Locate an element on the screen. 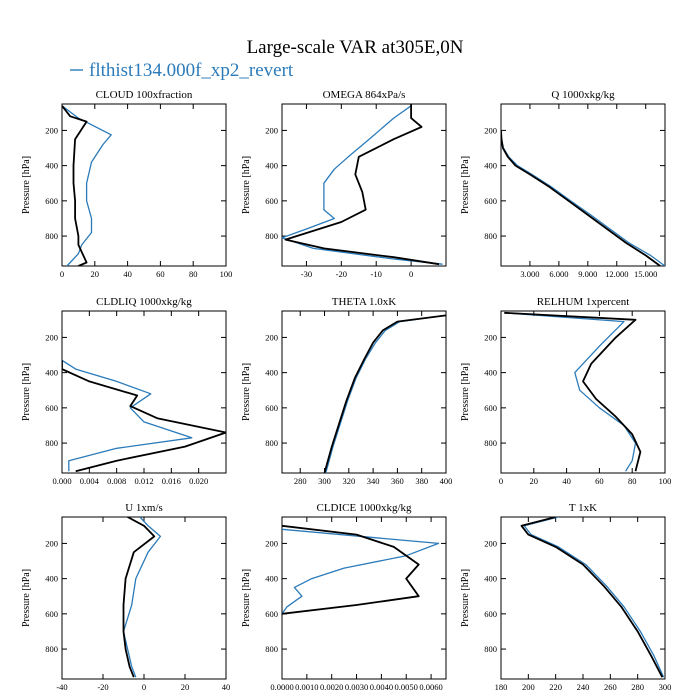 This screenshot has height=700, width=700. panel-title: OMEGA 864xPa/s is located at coordinates (364, 95).